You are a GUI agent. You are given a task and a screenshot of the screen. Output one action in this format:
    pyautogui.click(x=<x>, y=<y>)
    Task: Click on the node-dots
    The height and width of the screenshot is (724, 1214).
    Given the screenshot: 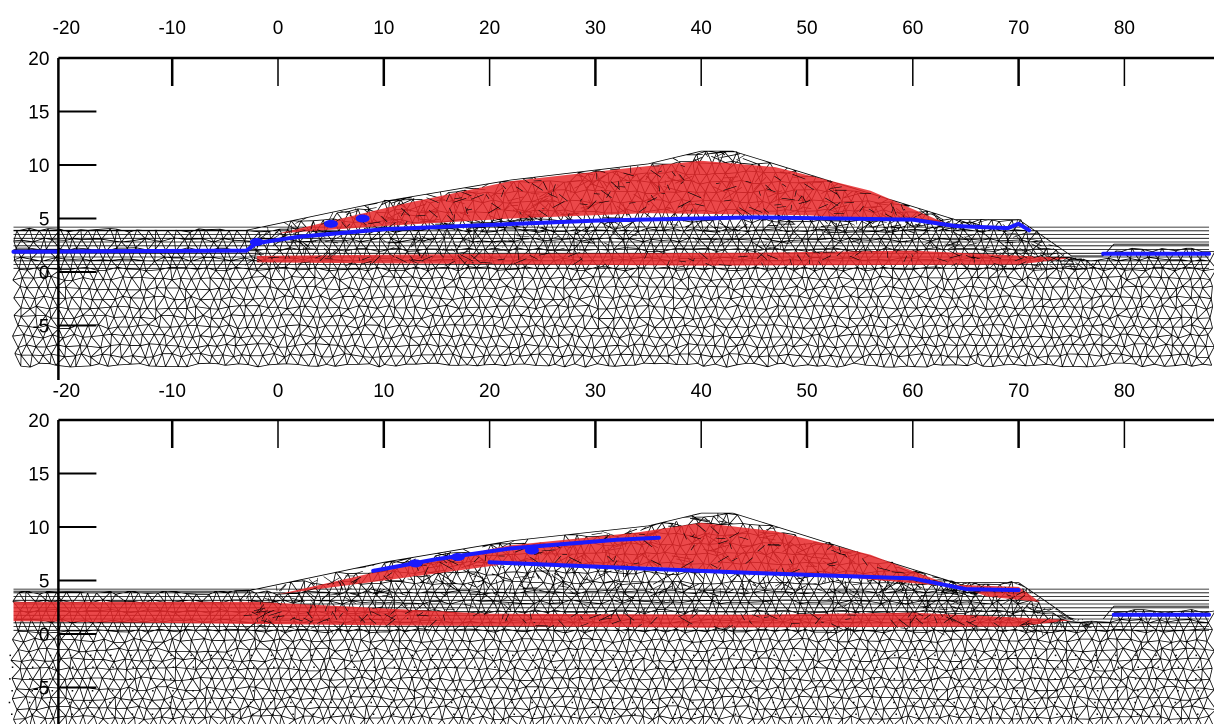 What is the action you would take?
    pyautogui.click(x=604, y=685)
    